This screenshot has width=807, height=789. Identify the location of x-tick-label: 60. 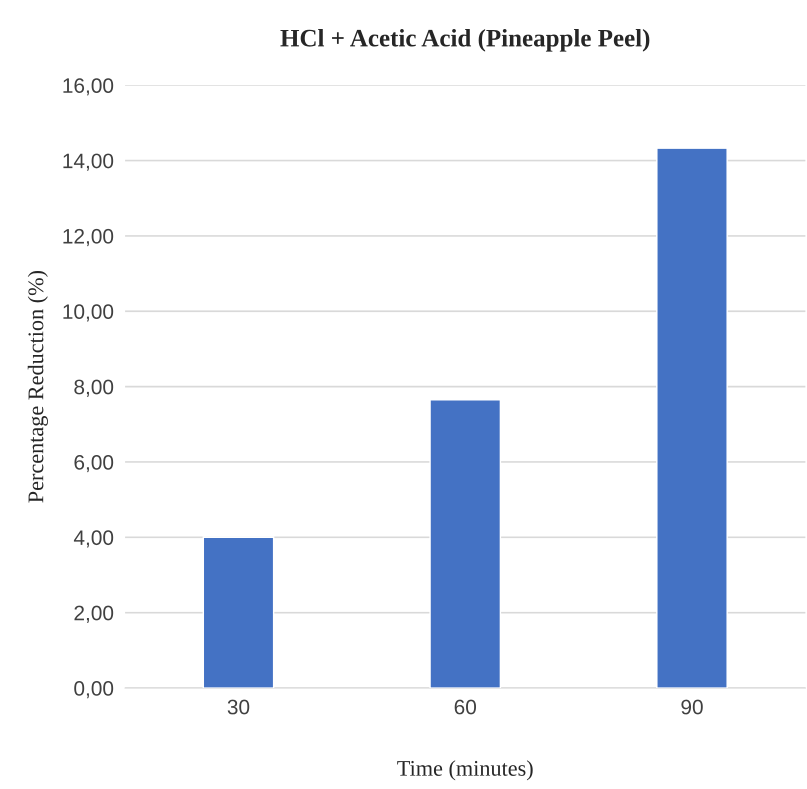
(465, 707).